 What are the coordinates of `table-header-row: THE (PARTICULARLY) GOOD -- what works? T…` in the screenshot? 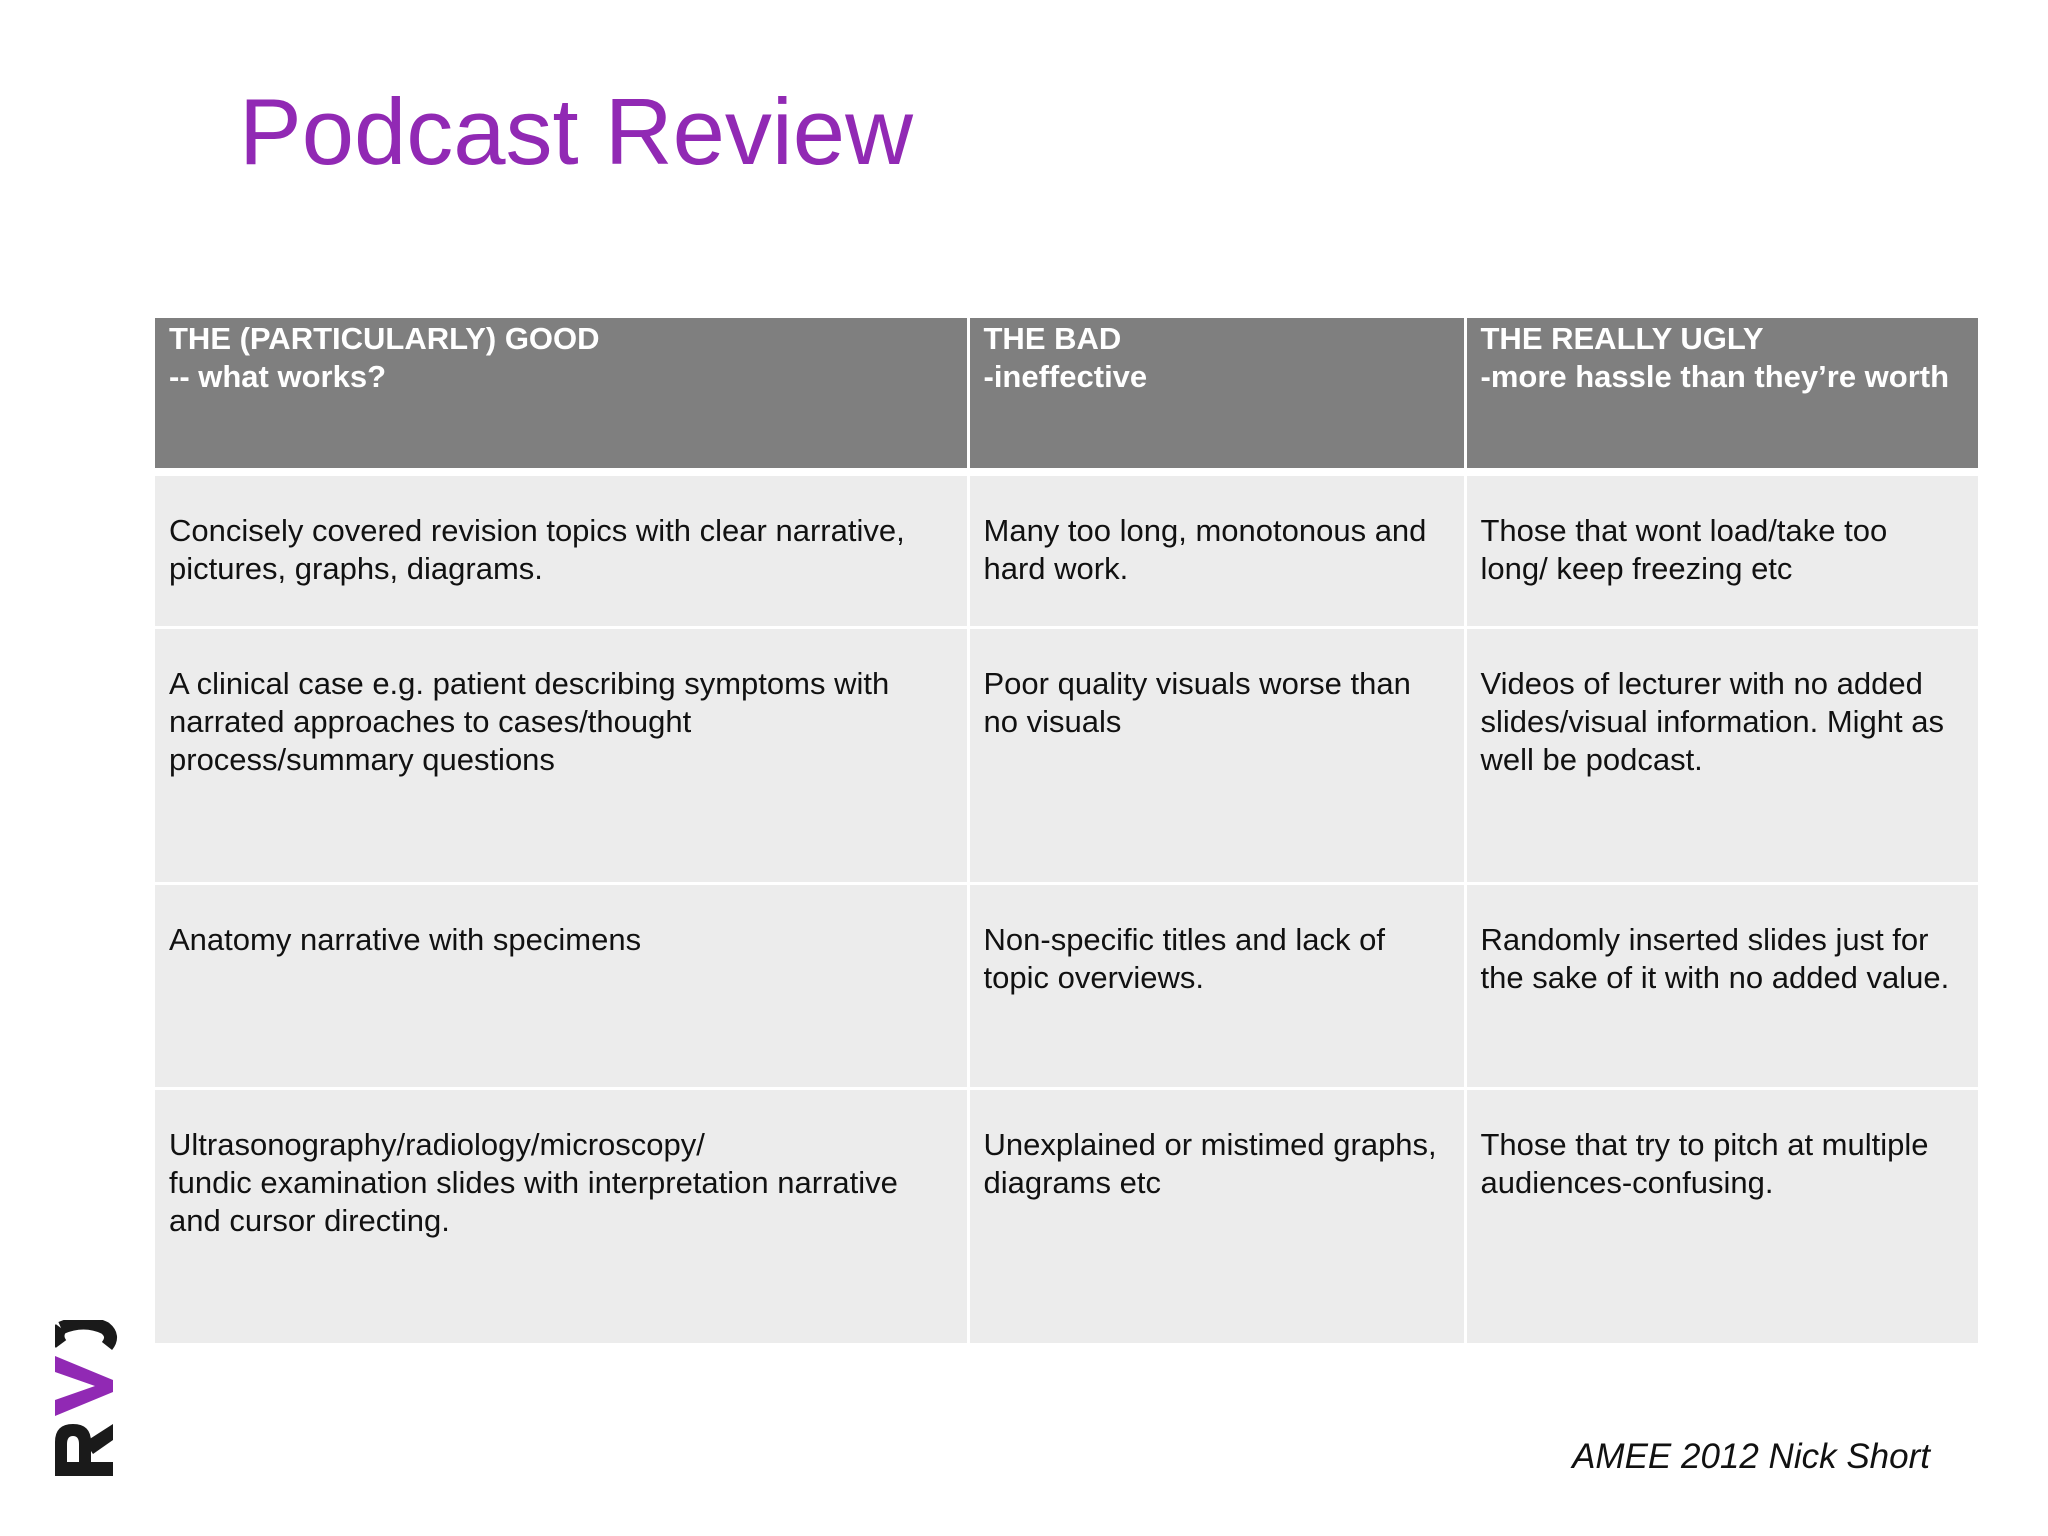 It's located at (1066, 393).